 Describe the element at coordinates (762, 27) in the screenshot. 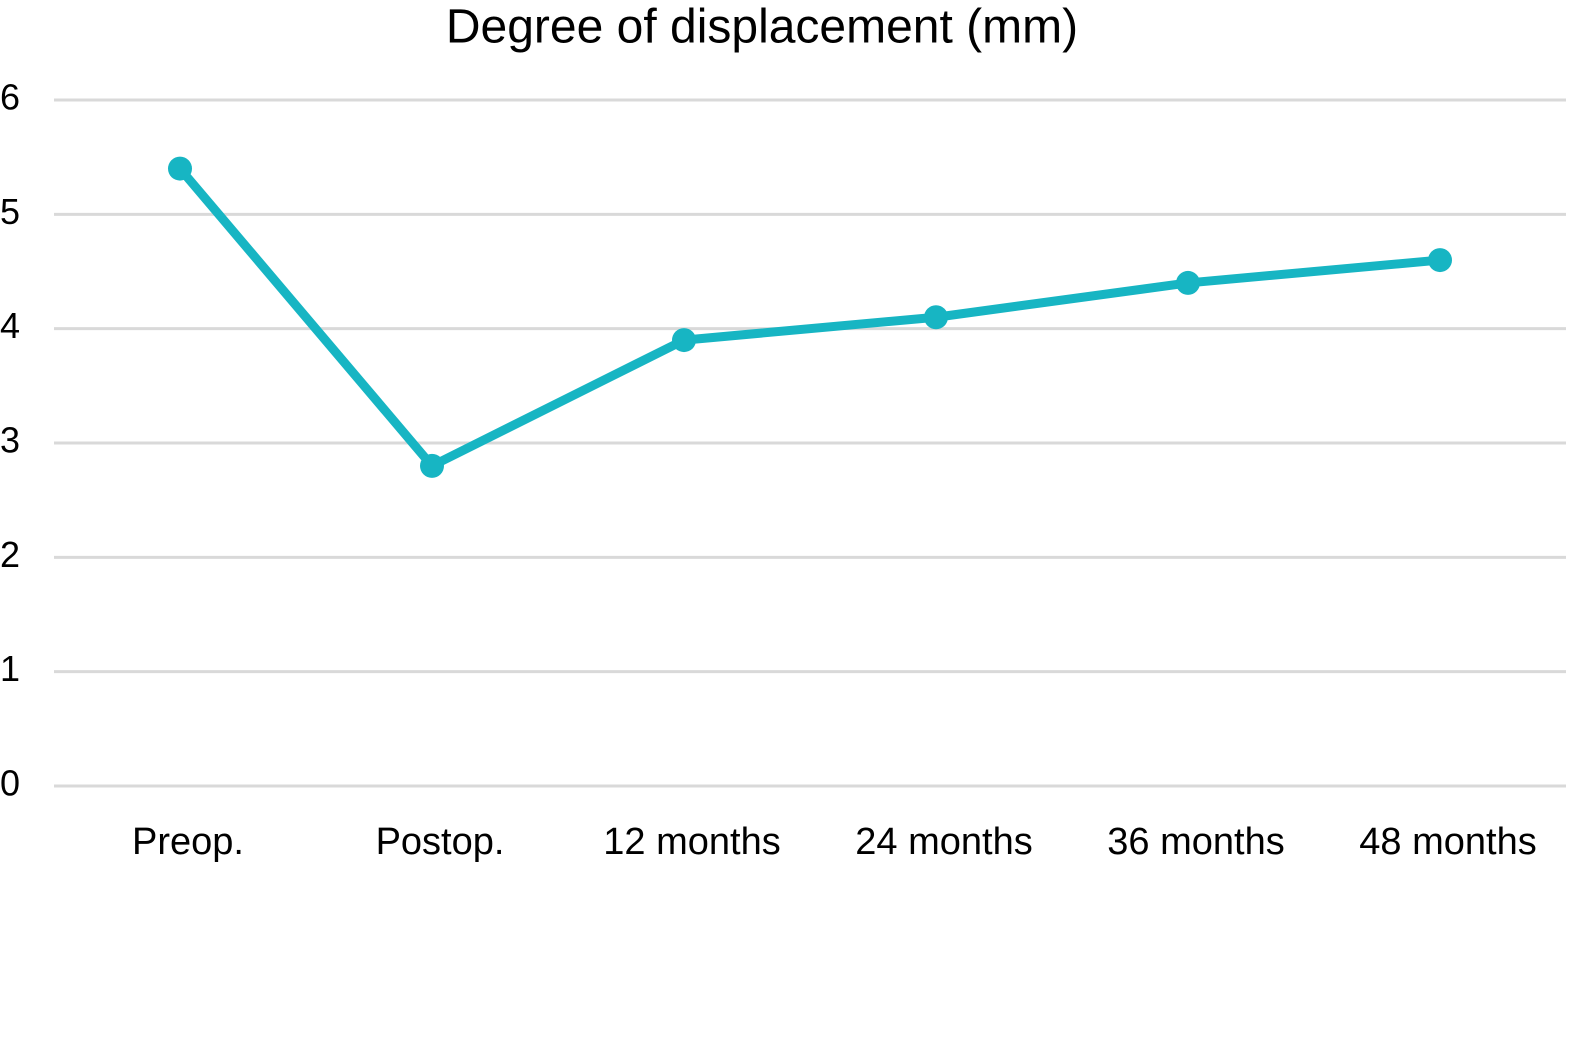

I see `chart-title: Degree of displacement (mm)` at that location.